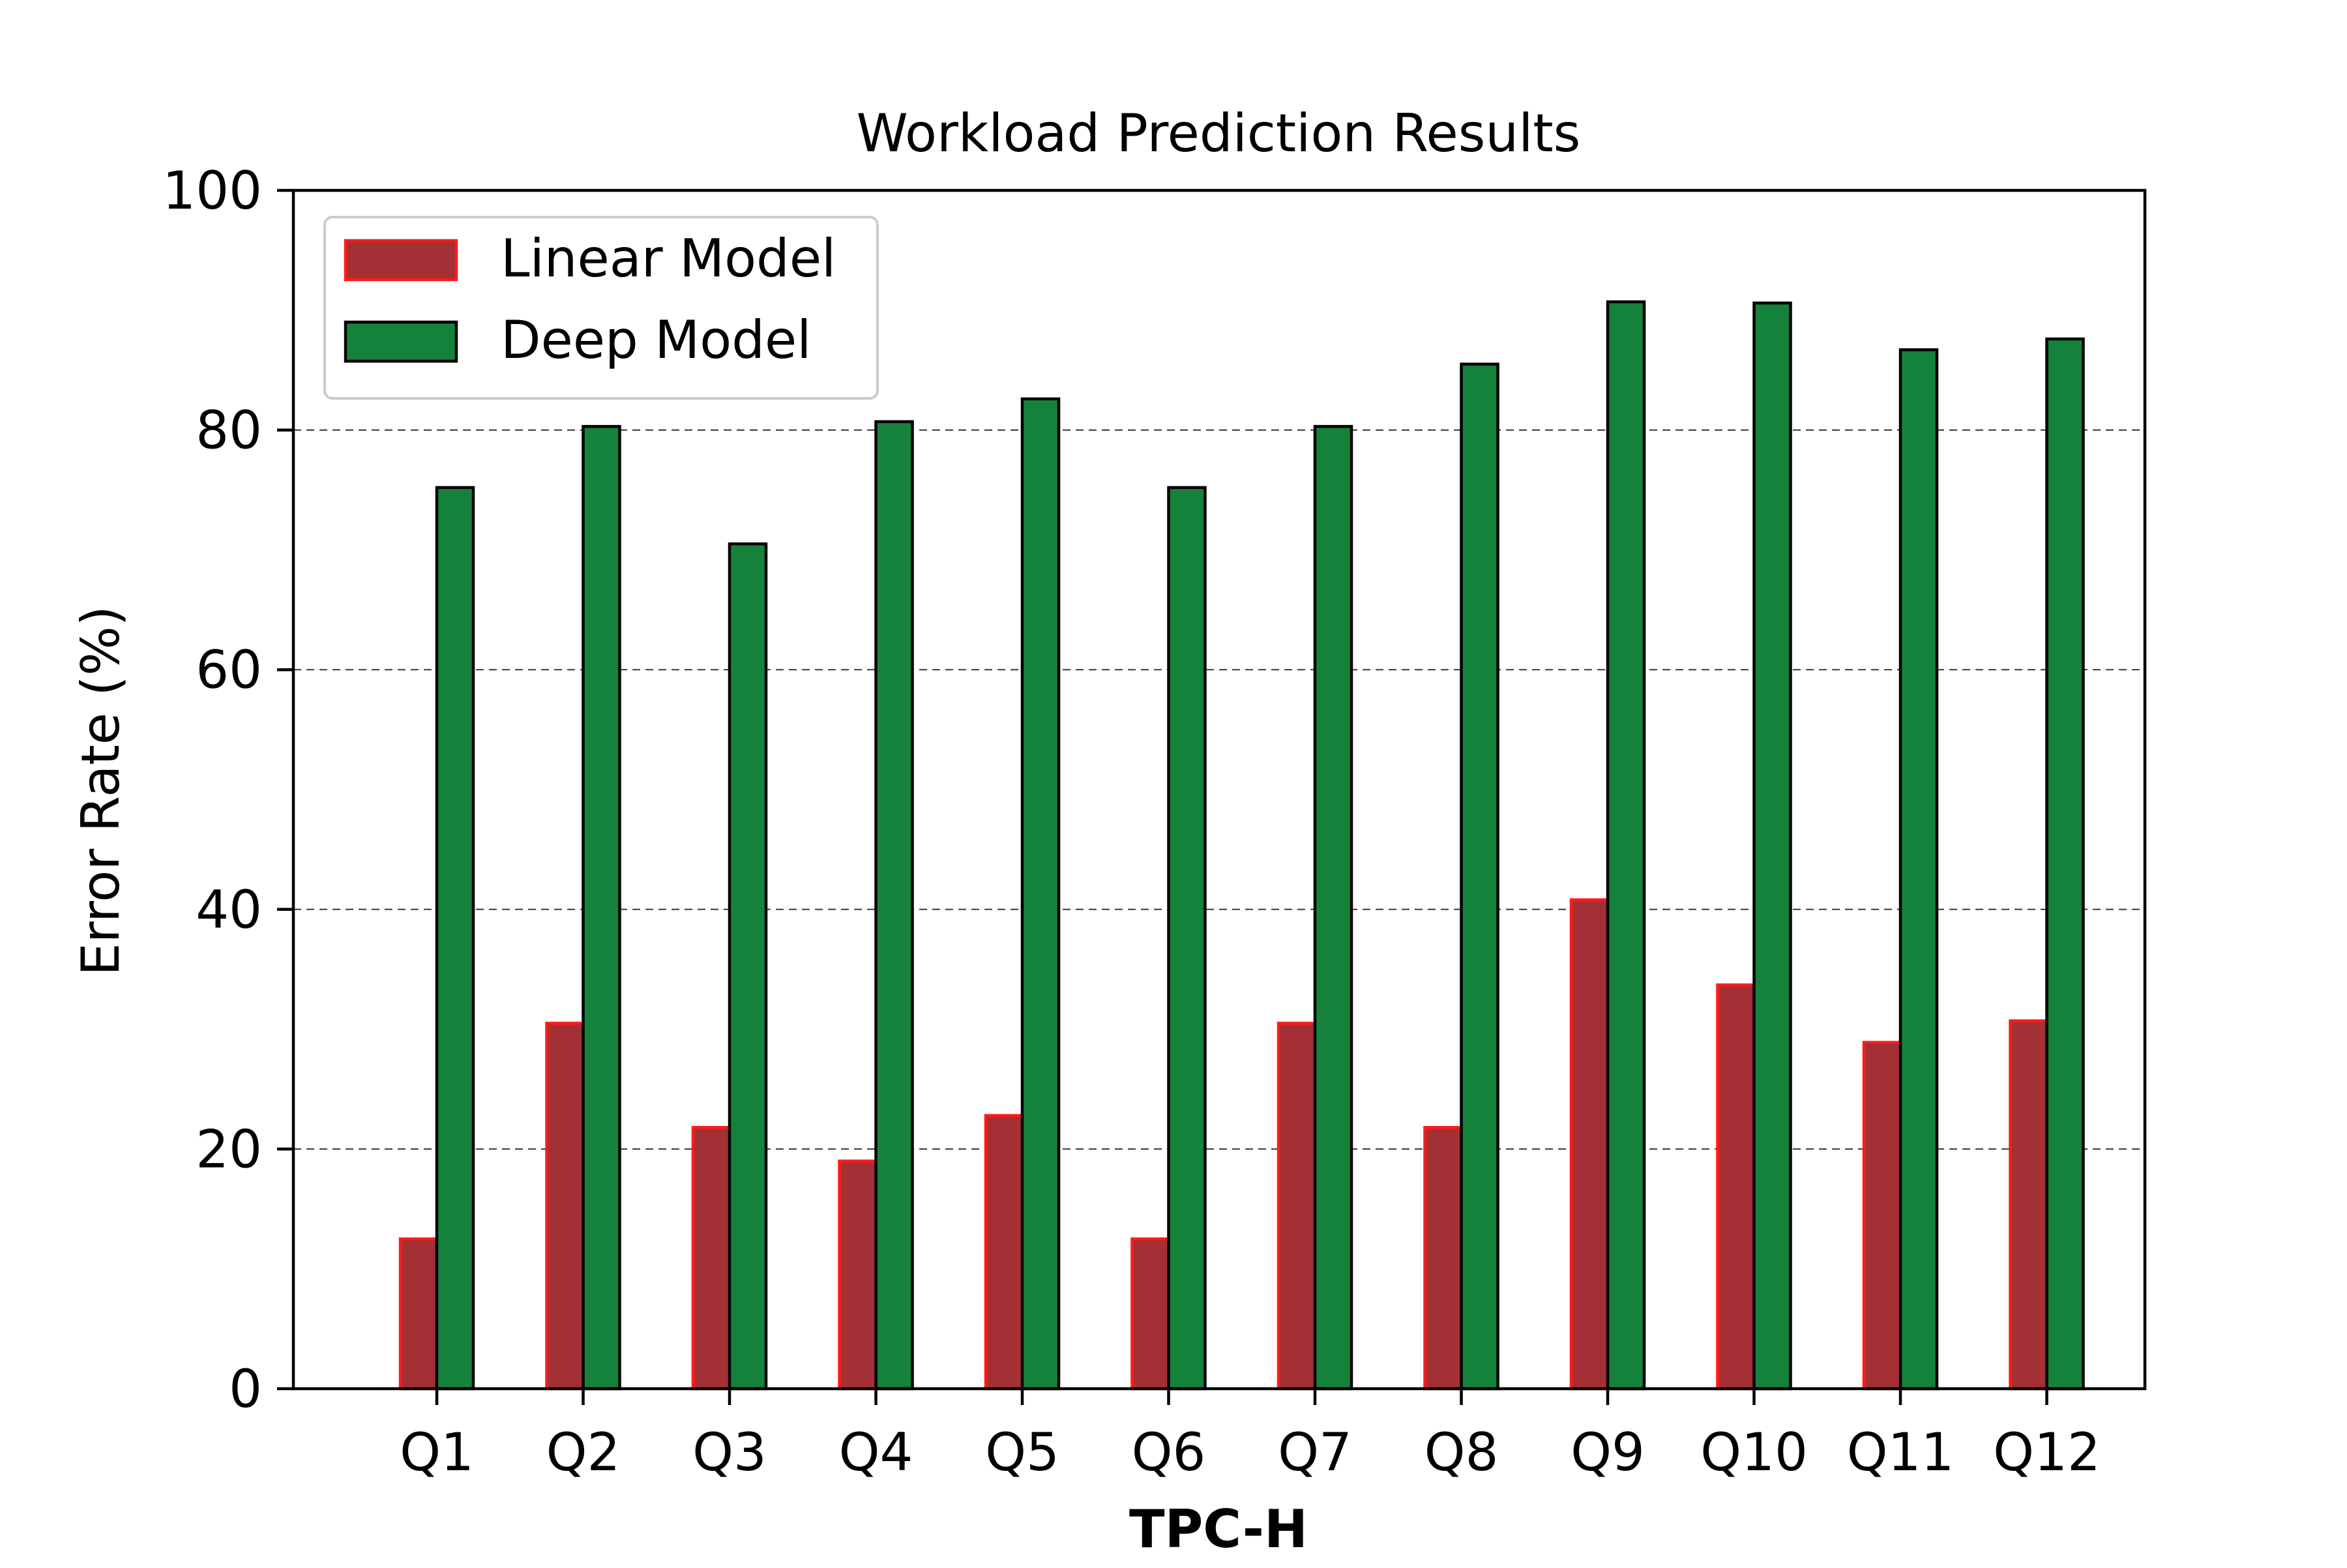  Describe the element at coordinates (1297, 1207) in the screenshot. I see `bar-linear-model-q7` at that location.